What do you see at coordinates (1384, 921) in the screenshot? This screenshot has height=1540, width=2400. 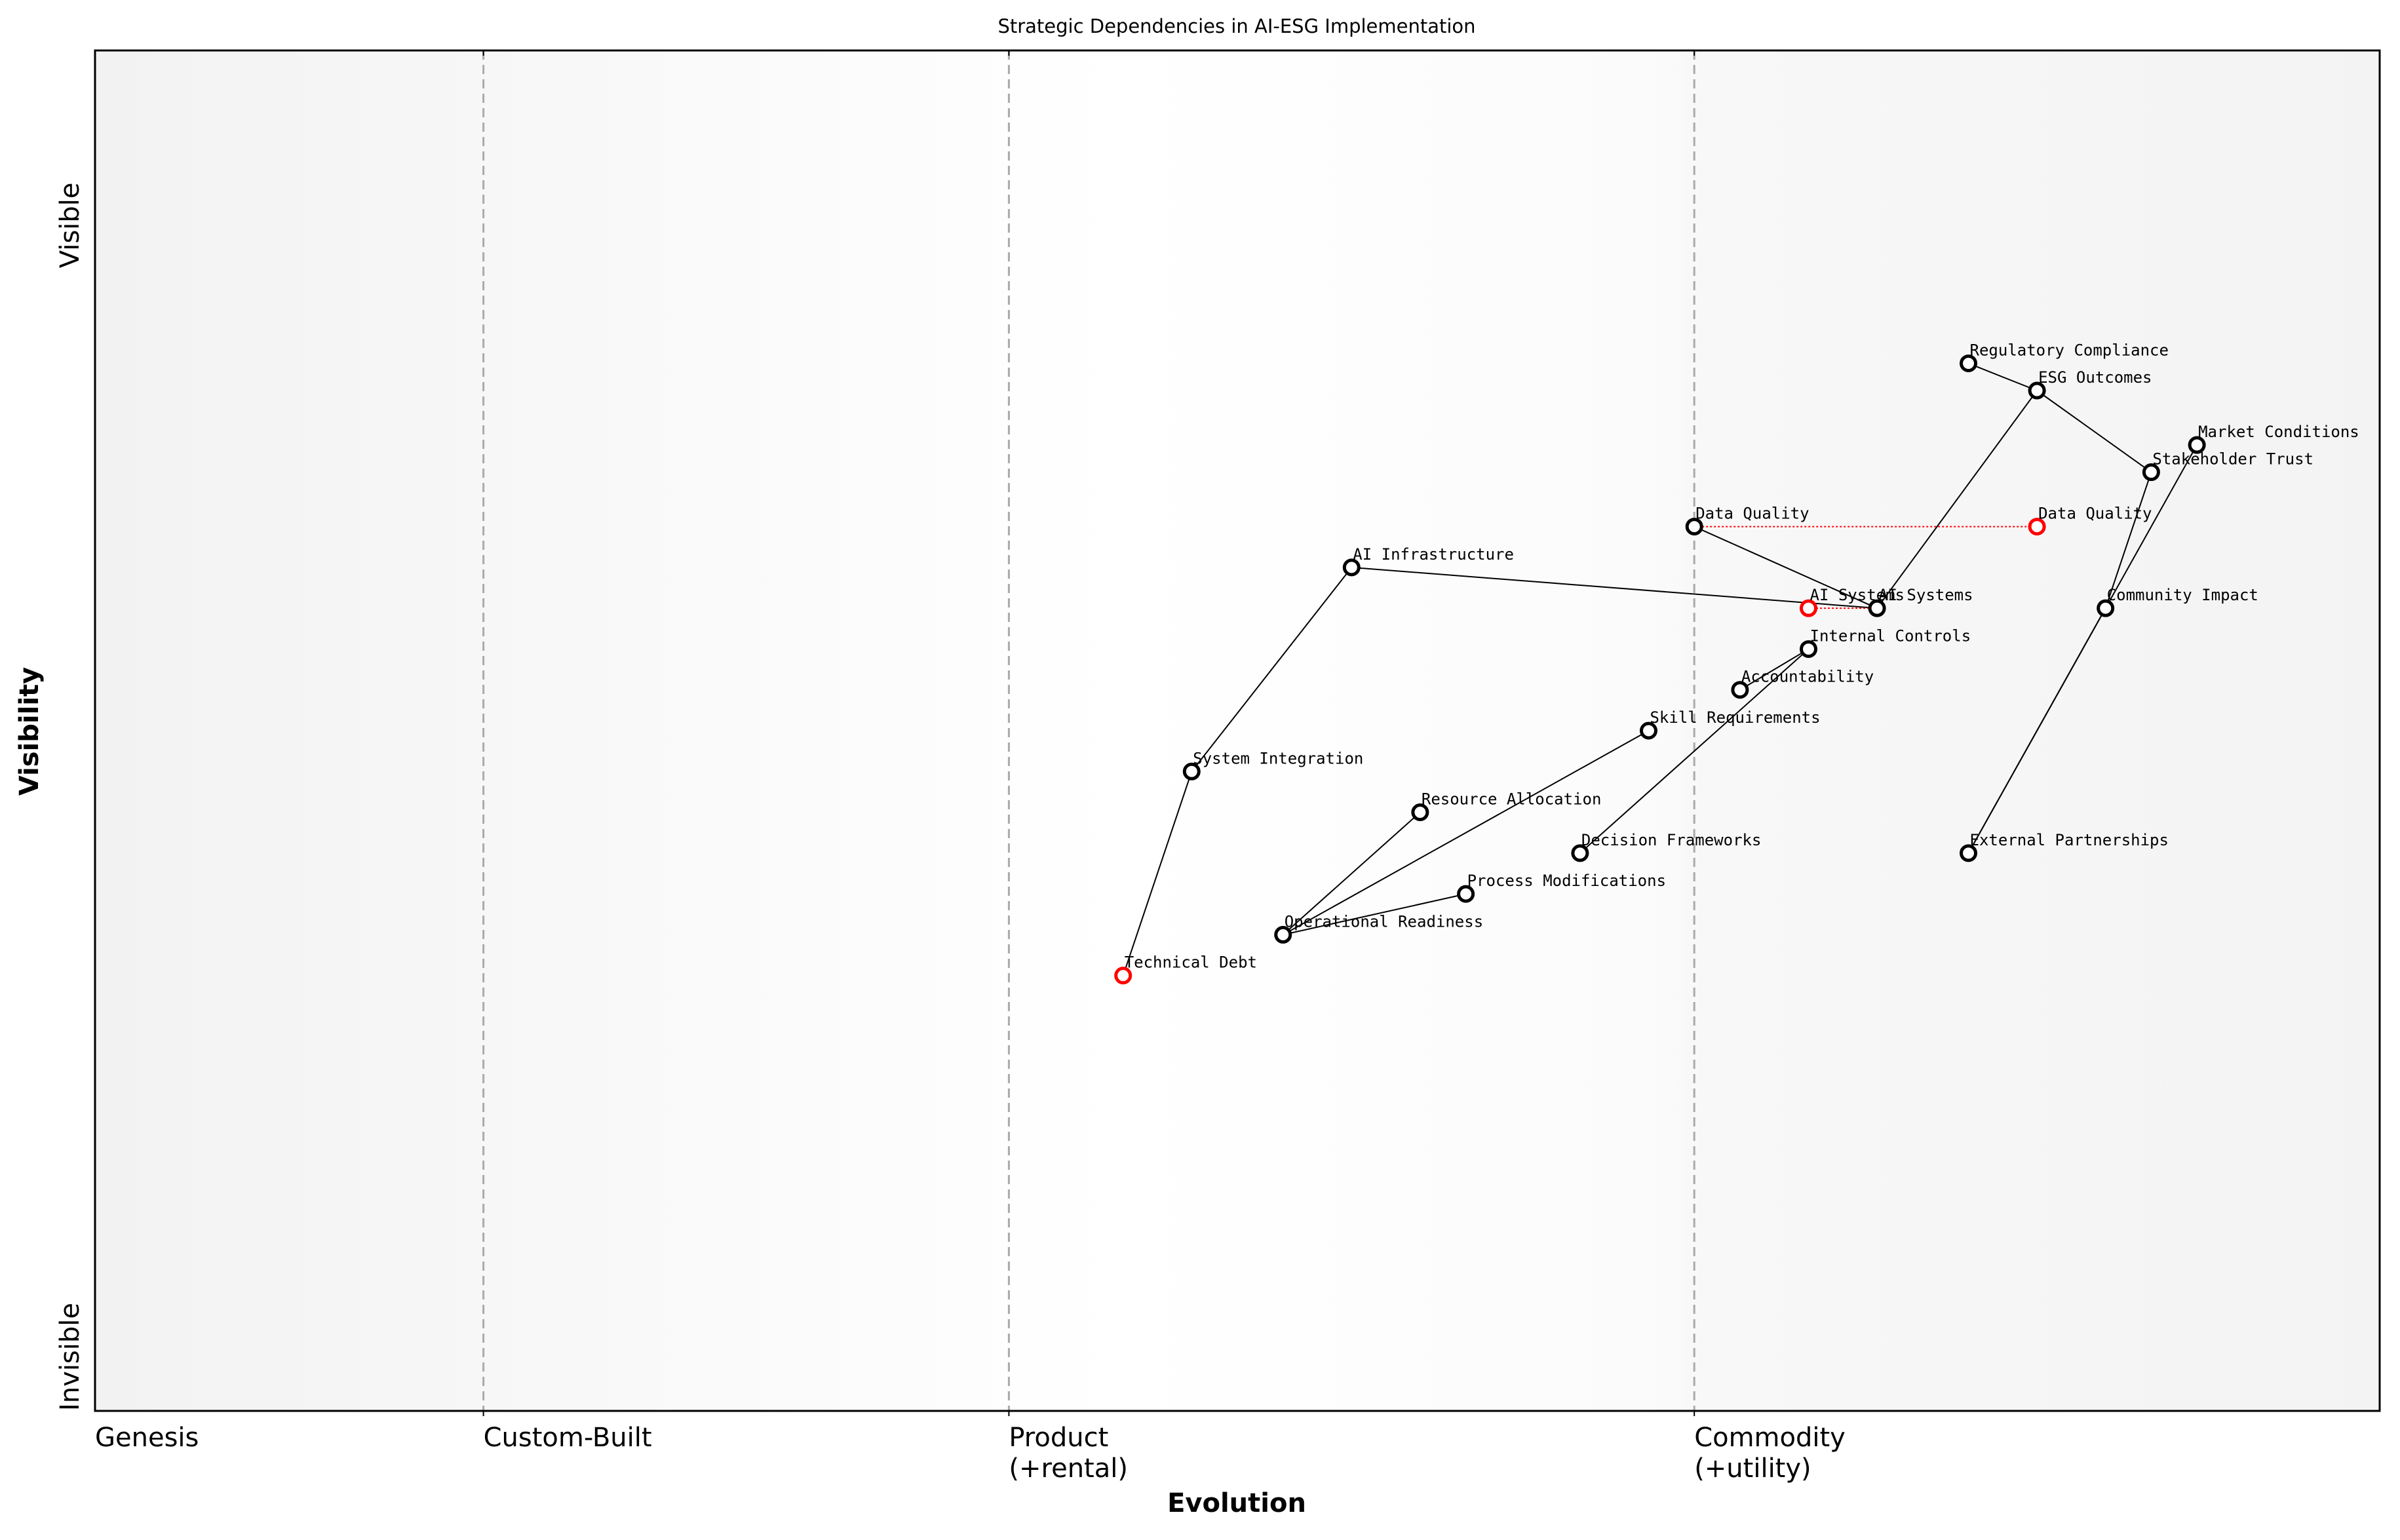 I see `component-label: Operational Readiness` at bounding box center [1384, 921].